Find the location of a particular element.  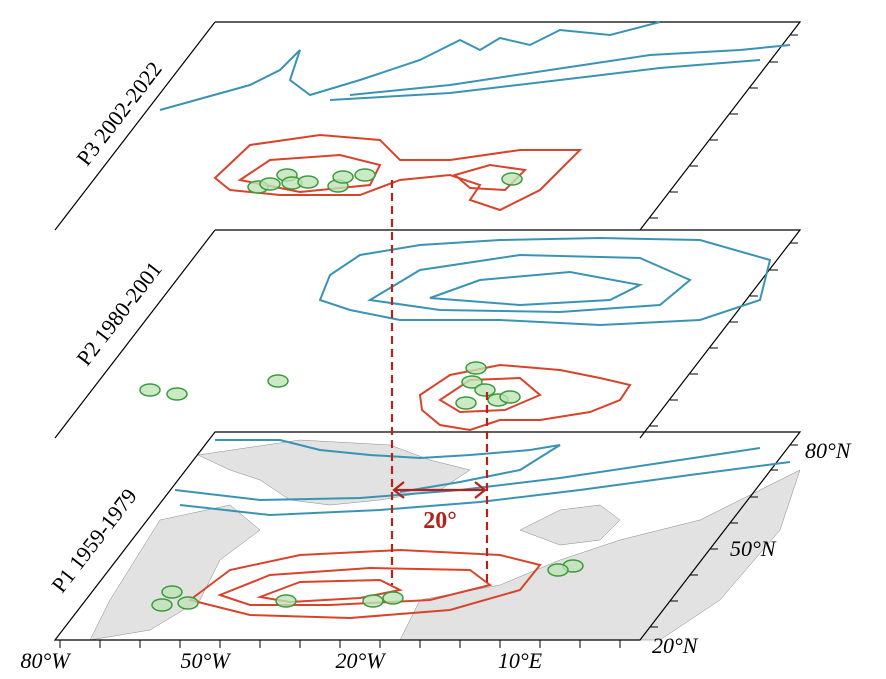

panel-label: P3 2002-2022 is located at coordinates (119, 114).